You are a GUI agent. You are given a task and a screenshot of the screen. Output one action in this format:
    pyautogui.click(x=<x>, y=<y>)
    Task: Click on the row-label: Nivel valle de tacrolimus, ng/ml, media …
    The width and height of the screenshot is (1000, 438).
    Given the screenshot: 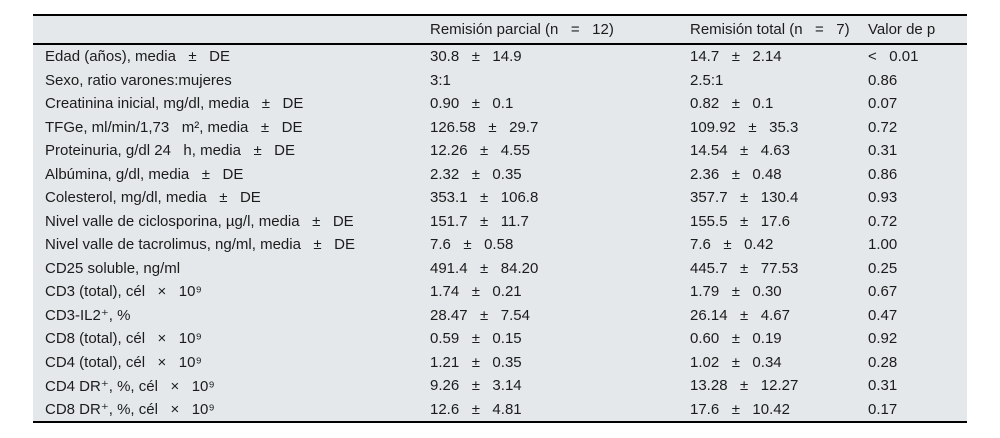 What is the action you would take?
    pyautogui.click(x=200, y=245)
    